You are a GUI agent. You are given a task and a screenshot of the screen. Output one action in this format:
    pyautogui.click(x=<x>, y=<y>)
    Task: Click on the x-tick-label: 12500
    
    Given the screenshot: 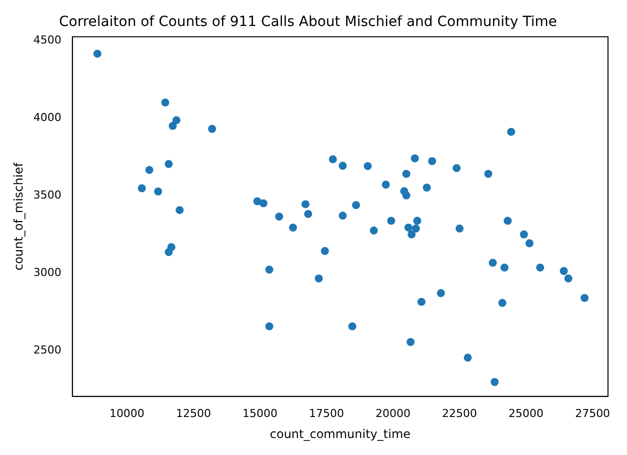 What is the action you would take?
    pyautogui.click(x=193, y=413)
    